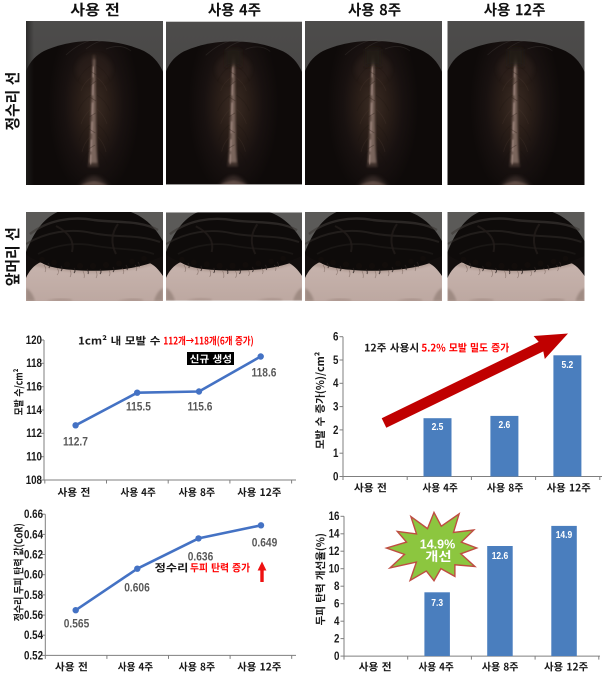  I want to click on svg-text: 14, so click(334, 534).